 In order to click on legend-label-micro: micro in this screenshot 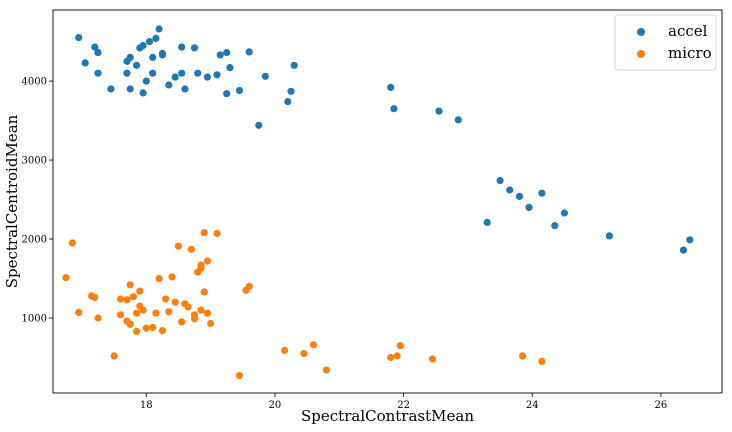, I will do `click(690, 53)`.